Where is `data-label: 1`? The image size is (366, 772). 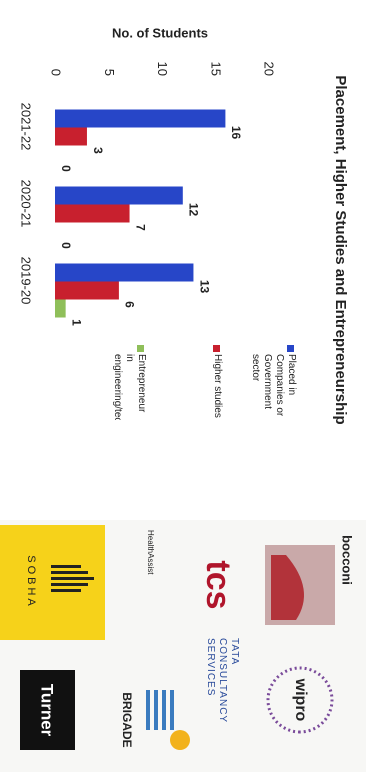
data-label: 1 is located at coordinates (76, 322).